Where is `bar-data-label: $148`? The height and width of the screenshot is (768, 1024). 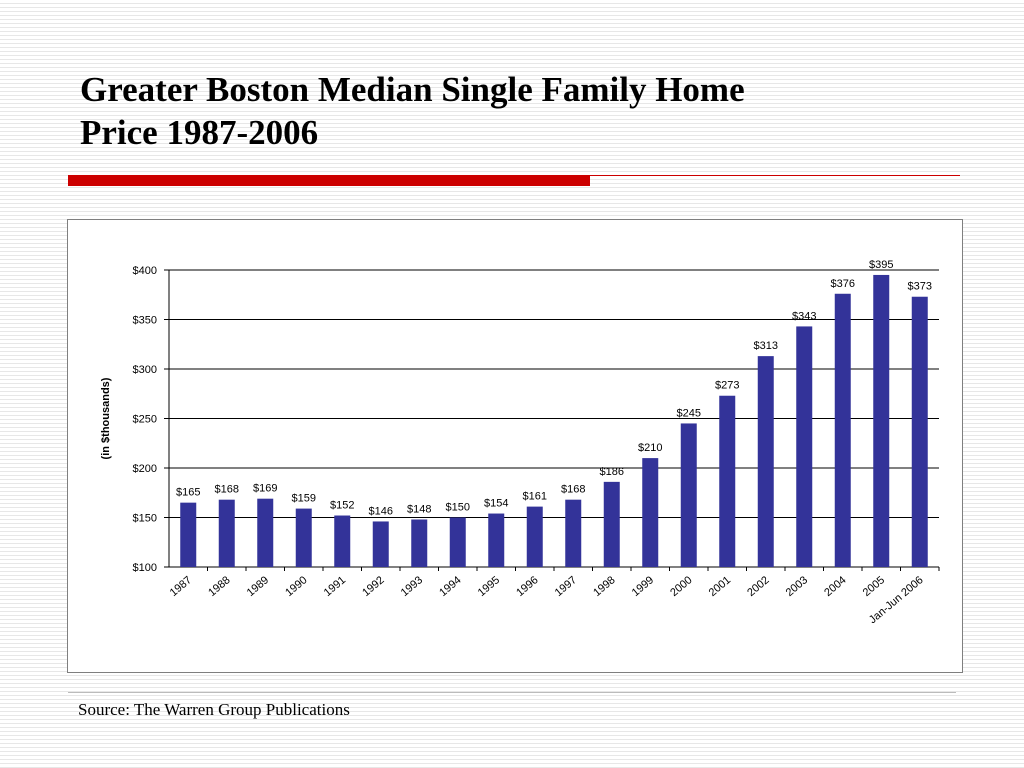
bar-data-label: $148 is located at coordinates (419, 509).